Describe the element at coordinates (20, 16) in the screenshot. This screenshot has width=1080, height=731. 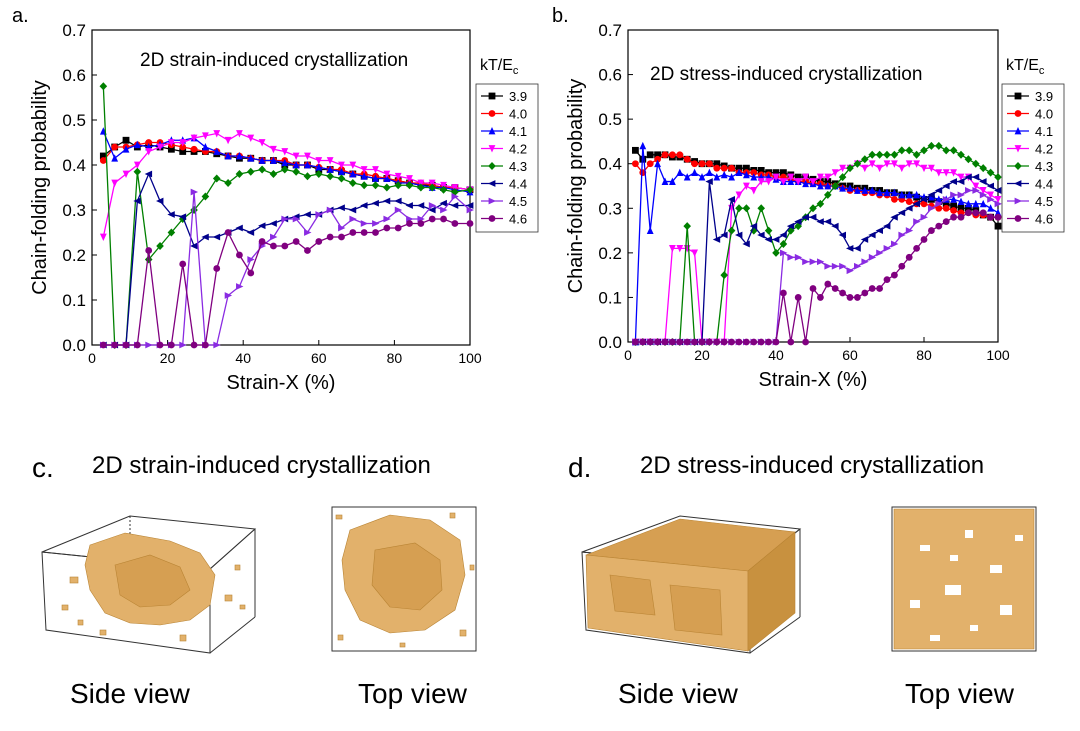
I see `panel-letter-a: a.` at that location.